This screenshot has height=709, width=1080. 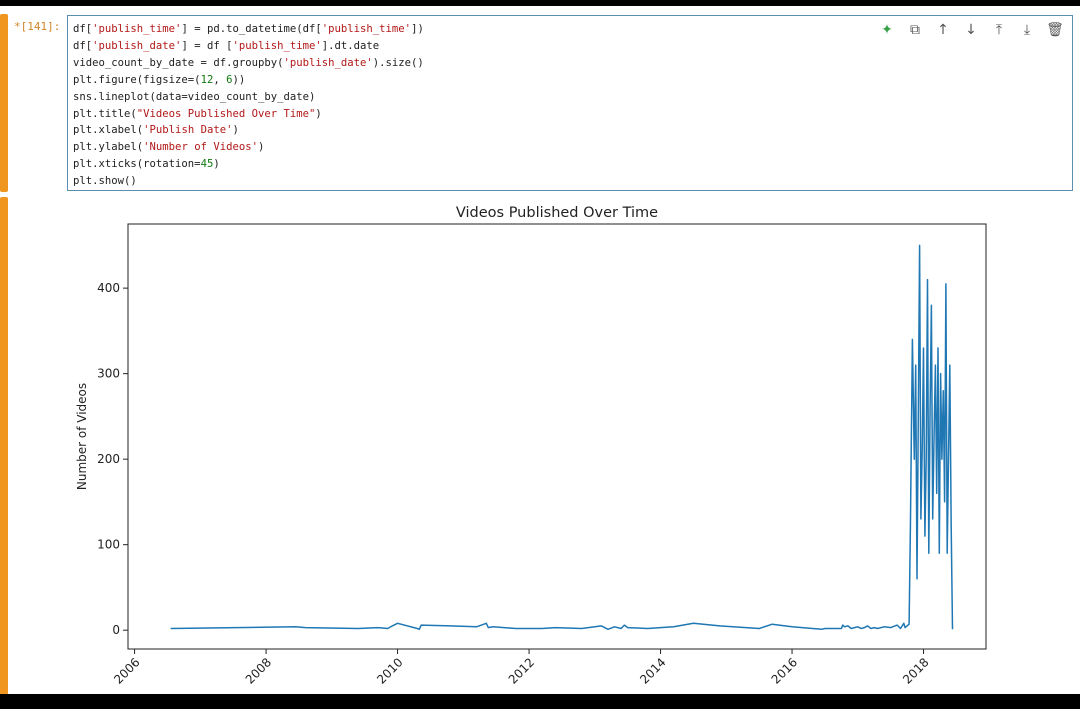 What do you see at coordinates (915, 30) in the screenshot?
I see `copy-icon: ⧉` at bounding box center [915, 30].